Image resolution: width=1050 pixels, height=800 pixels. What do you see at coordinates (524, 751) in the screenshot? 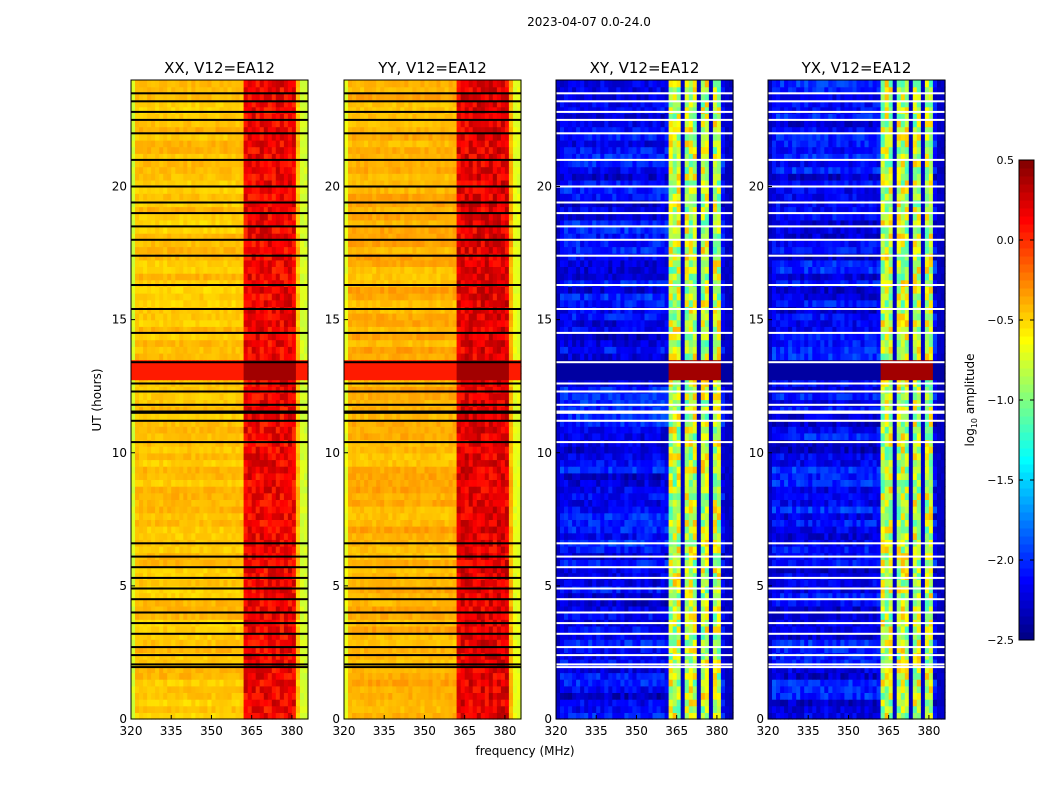
I see `x-axis-label: frequency (MHz)` at bounding box center [524, 751].